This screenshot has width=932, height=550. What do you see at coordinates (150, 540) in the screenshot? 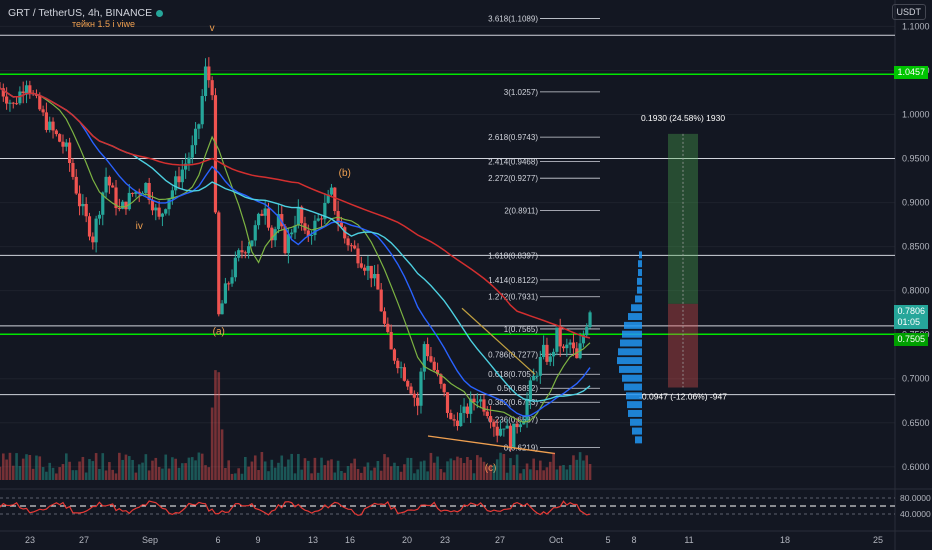
I see `x-tick-label: Sep` at bounding box center [150, 540].